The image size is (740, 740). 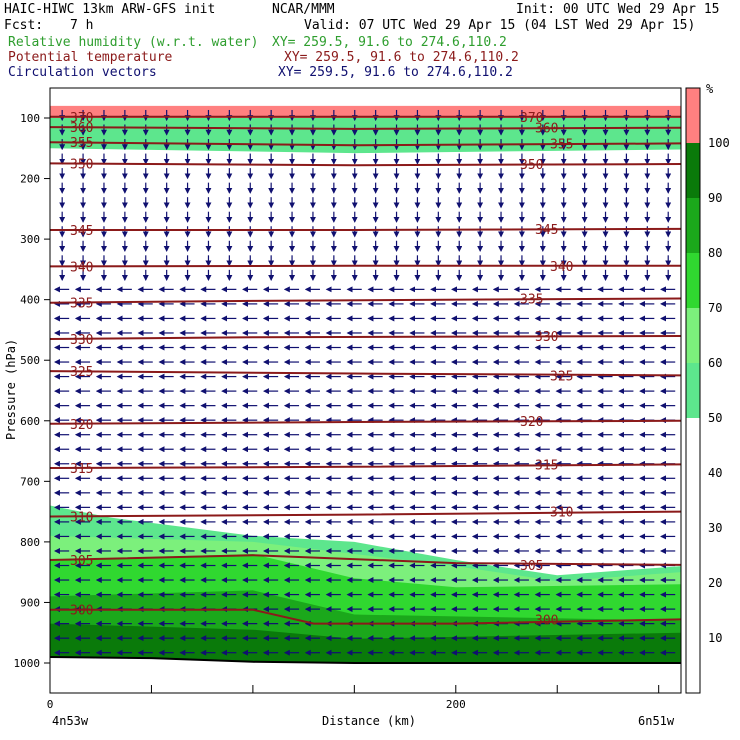 I want to click on org-label: NCAR/MMM, so click(x=303, y=9).